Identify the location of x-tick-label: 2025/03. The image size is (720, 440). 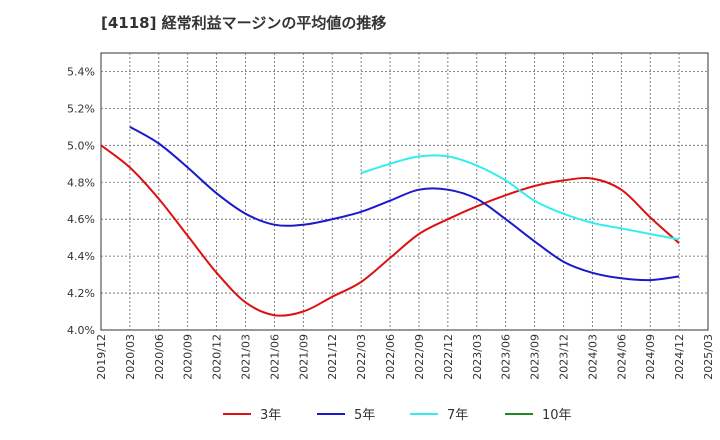
(708, 357).